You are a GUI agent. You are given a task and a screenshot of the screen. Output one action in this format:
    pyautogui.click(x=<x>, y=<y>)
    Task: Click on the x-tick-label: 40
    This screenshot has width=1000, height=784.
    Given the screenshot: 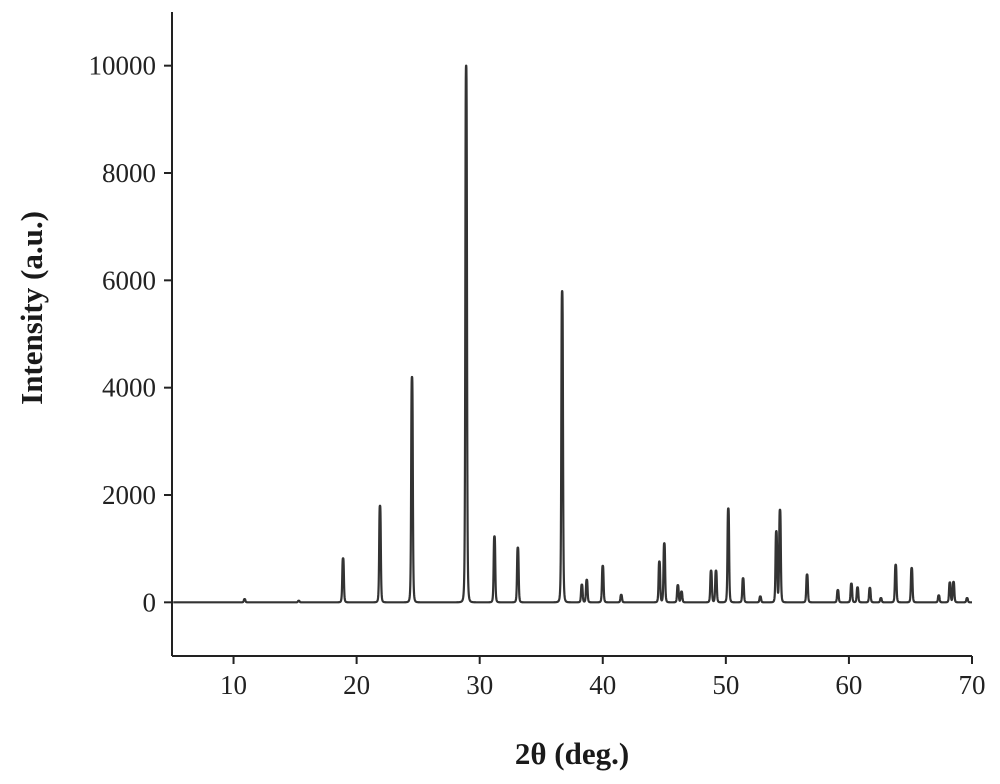 What is the action you would take?
    pyautogui.click(x=602, y=685)
    